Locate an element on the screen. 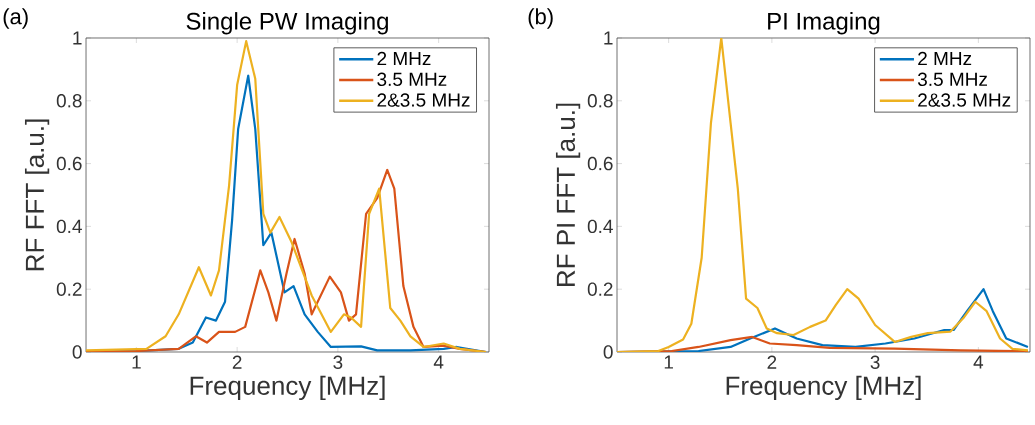 The height and width of the screenshot is (425, 1035). text: (a) is located at coordinates (15, 18).